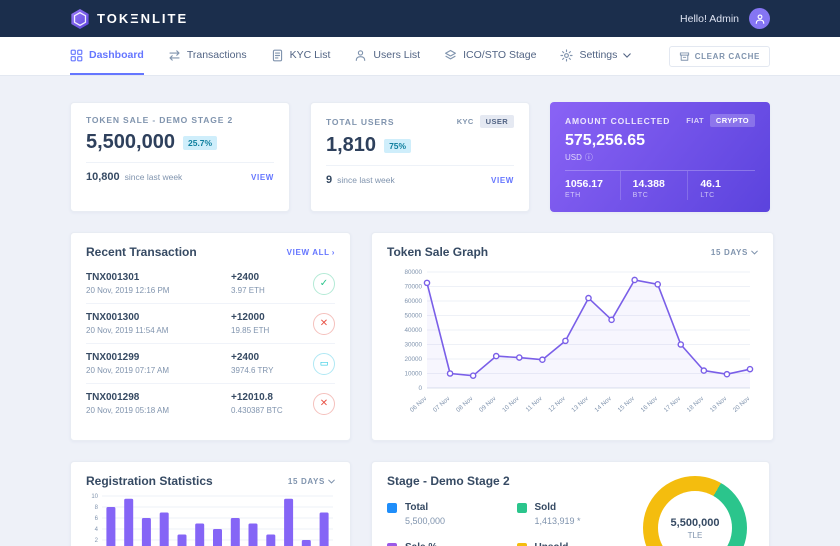  I want to click on svg-text: 12 Nov, so click(557, 404).